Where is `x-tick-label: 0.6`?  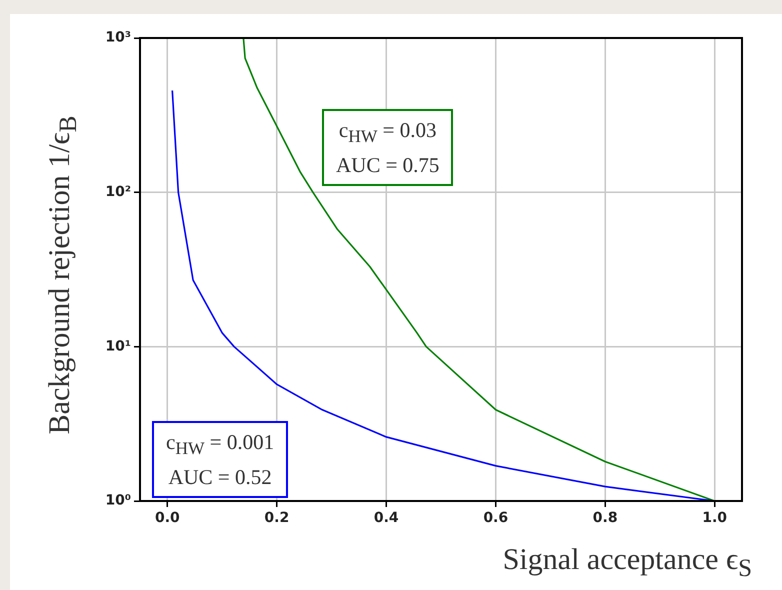 x-tick-label: 0.6 is located at coordinates (495, 518).